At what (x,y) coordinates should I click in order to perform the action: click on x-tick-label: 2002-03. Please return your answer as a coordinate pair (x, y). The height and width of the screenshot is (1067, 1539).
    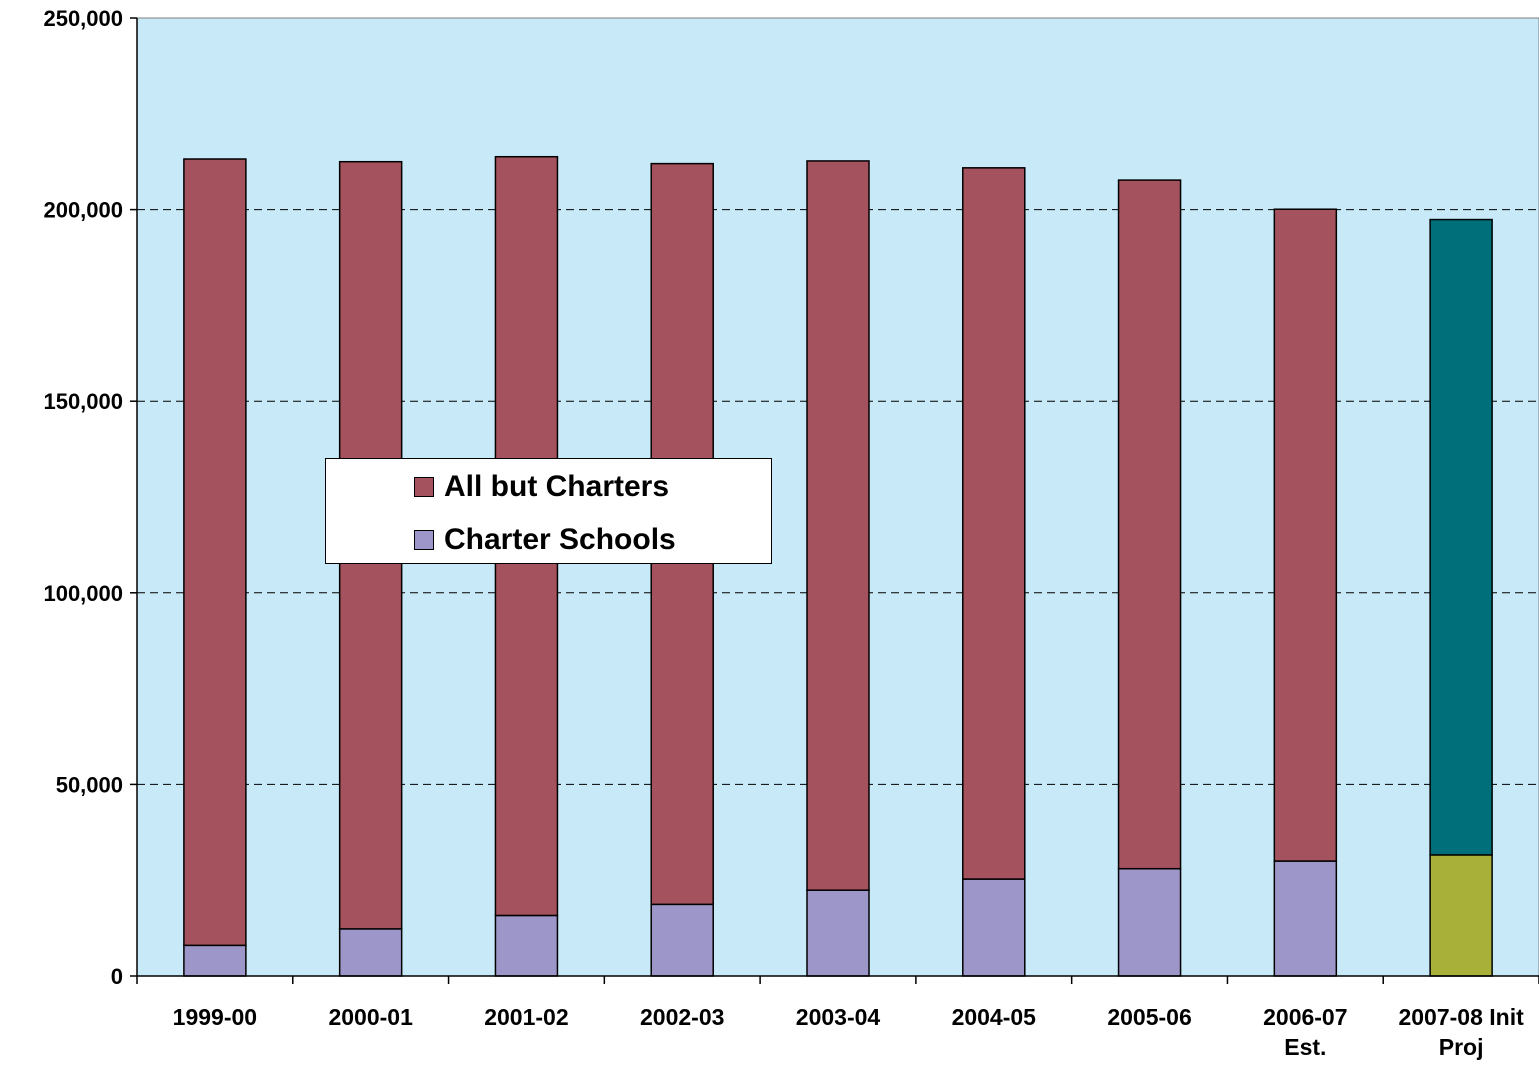
    Looking at the image, I should click on (682, 1017).